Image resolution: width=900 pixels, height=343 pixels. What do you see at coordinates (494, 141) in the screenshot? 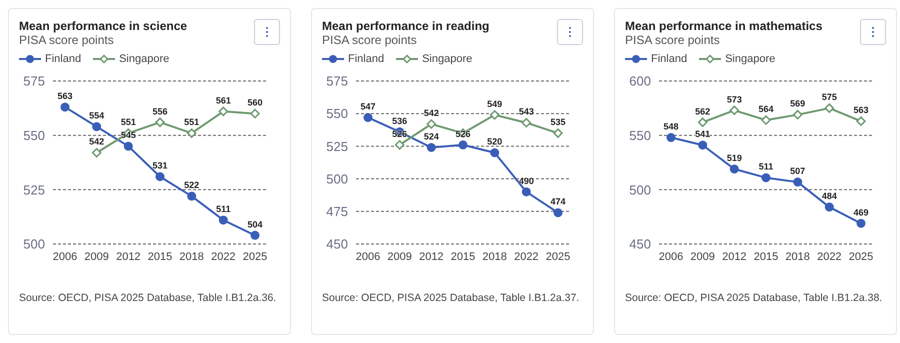
I see `data-label: 520` at bounding box center [494, 141].